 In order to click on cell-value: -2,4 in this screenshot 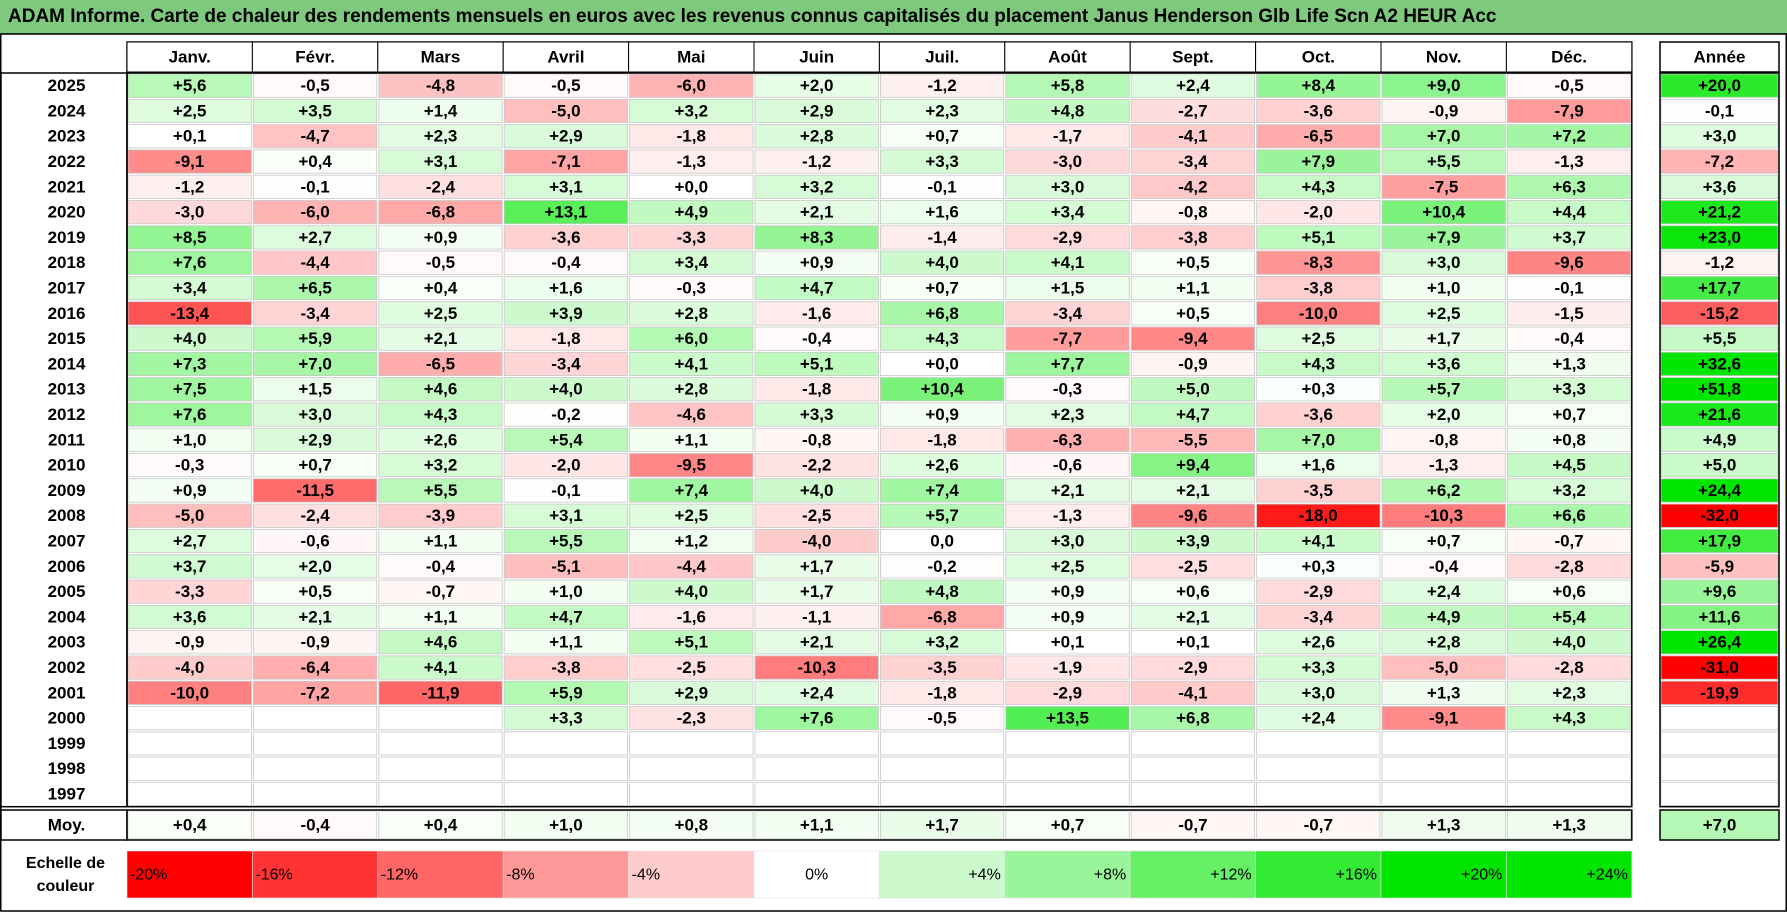, I will do `click(441, 186)`.